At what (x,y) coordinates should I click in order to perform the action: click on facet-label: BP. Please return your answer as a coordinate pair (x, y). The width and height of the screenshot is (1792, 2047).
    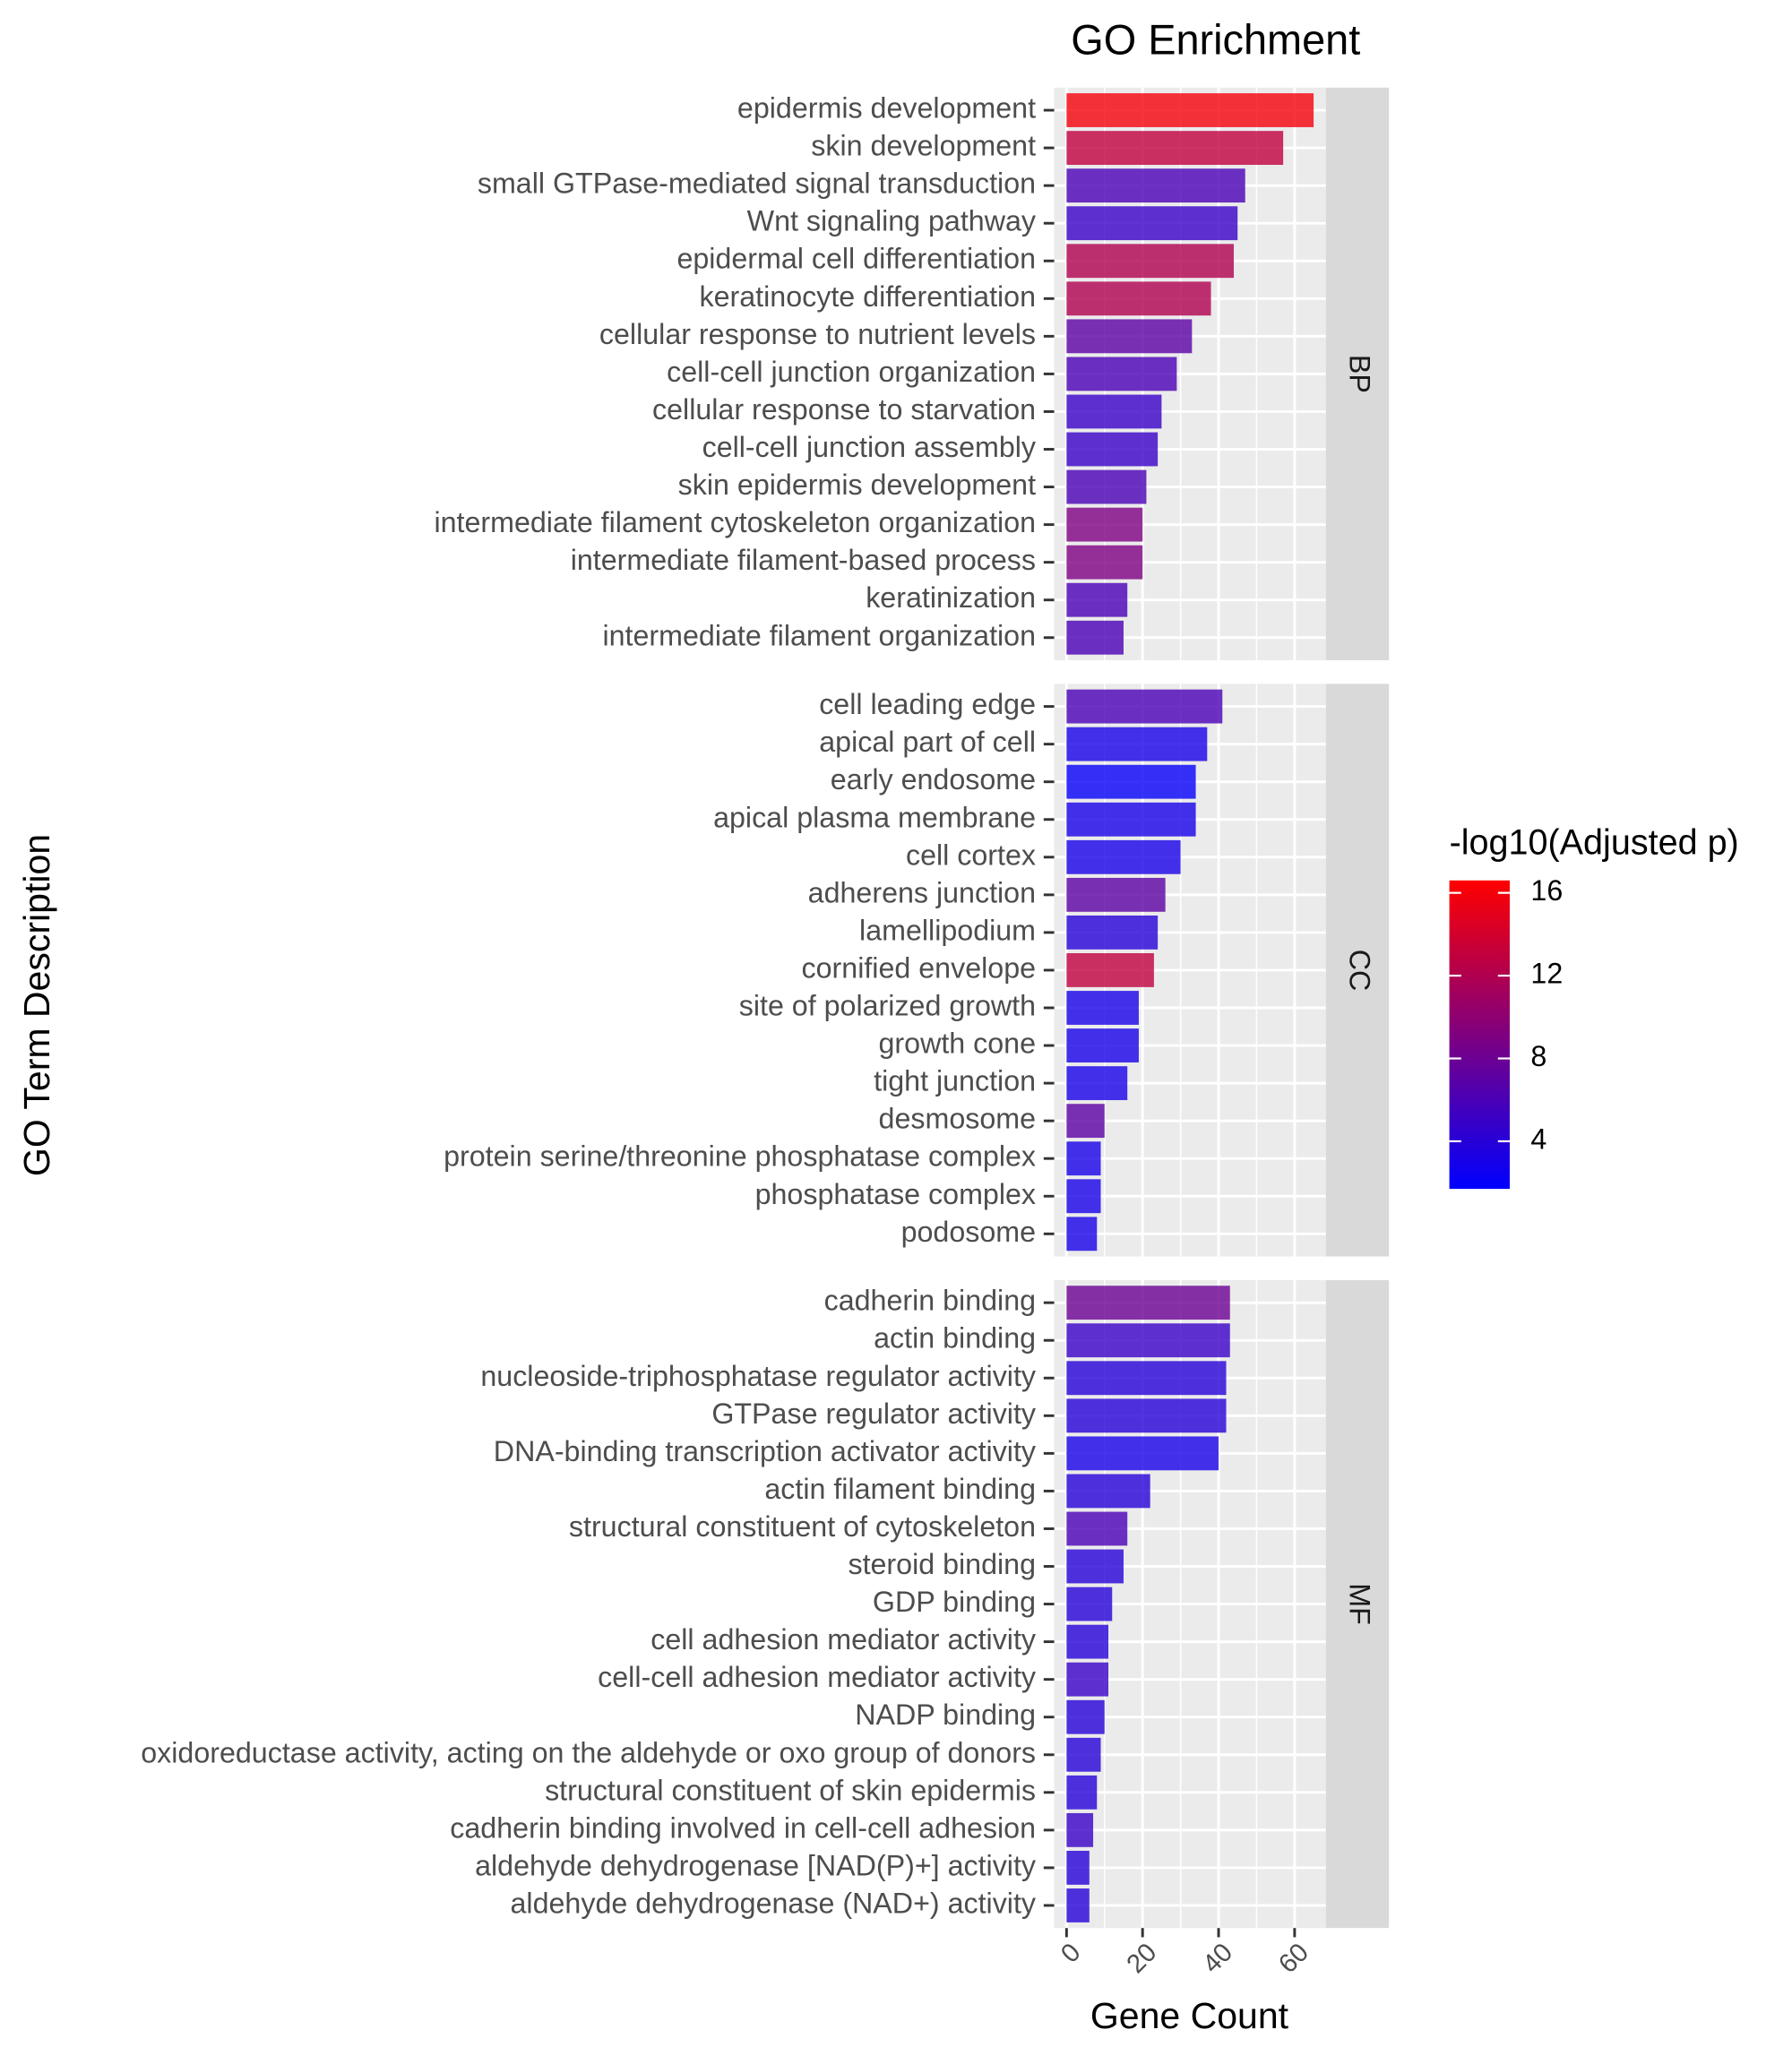
    Looking at the image, I should click on (1360, 374).